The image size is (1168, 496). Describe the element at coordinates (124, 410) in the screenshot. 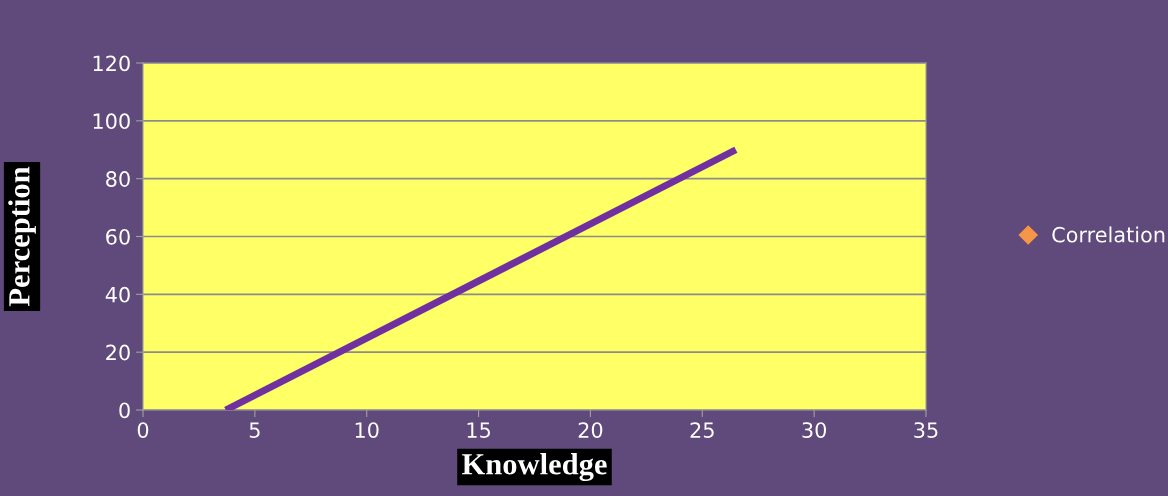

I see `y-tick-label: 0` at that location.